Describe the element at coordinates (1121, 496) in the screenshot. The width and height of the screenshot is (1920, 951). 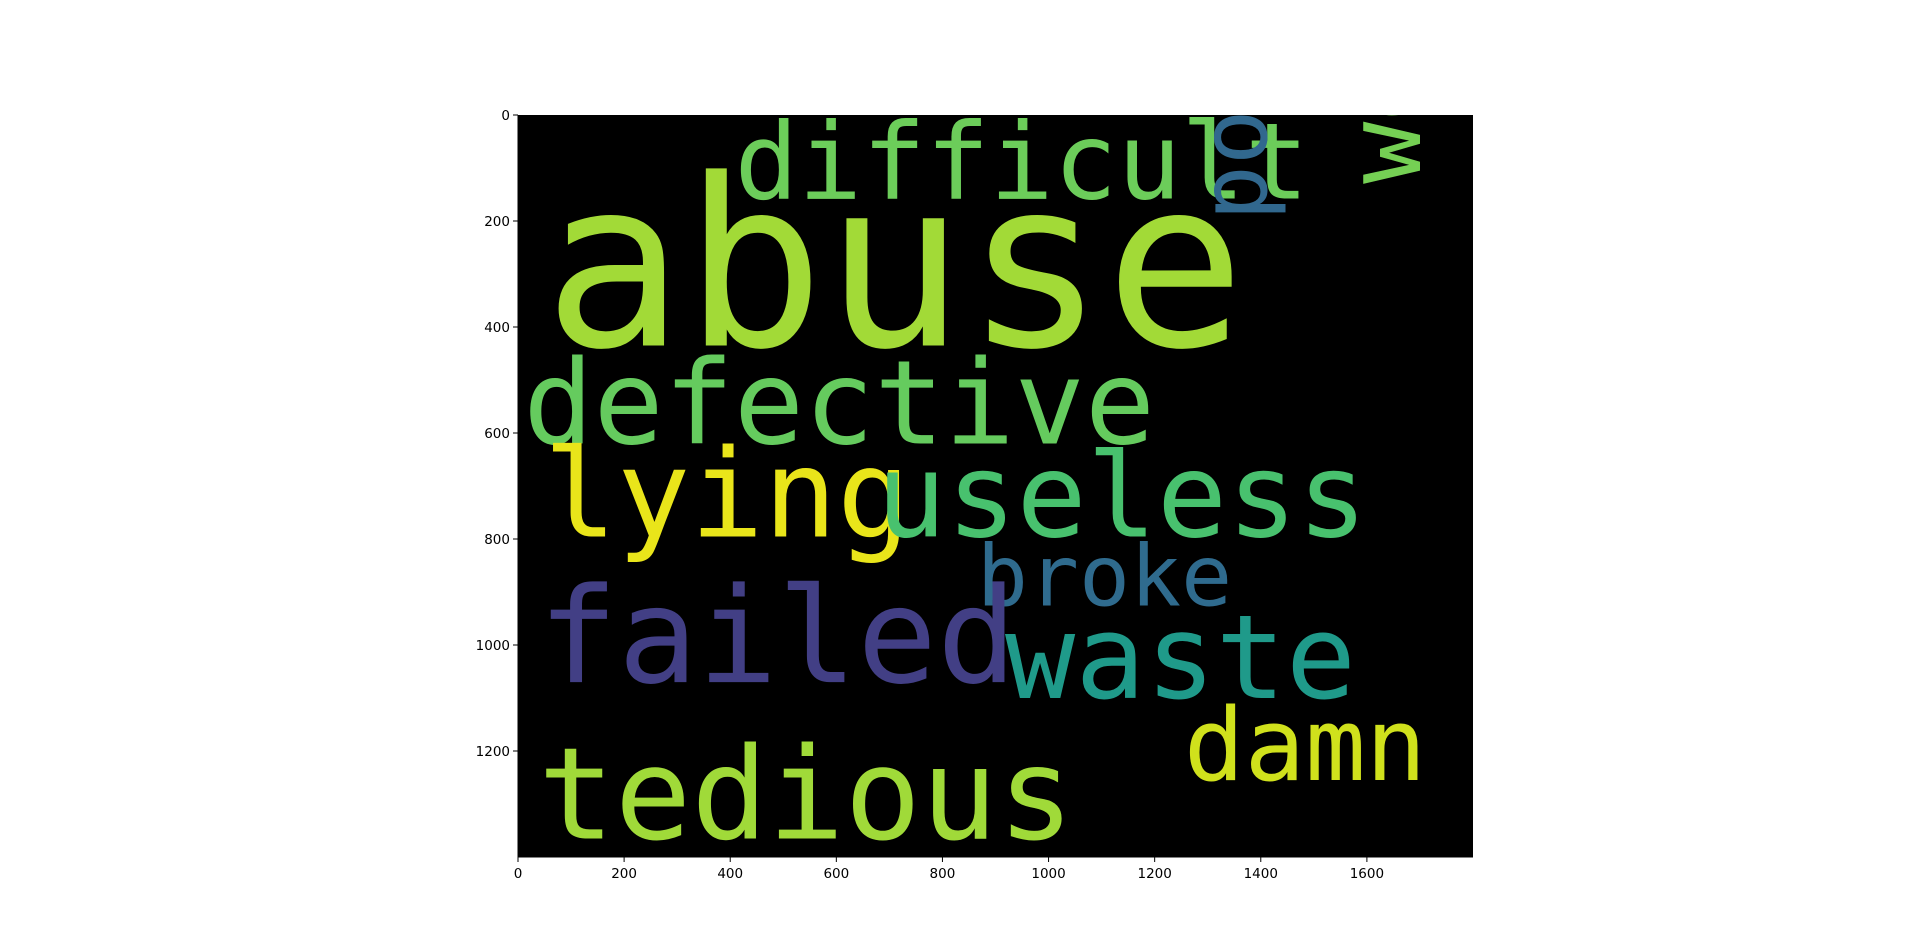
I see `word-useless: useless` at that location.